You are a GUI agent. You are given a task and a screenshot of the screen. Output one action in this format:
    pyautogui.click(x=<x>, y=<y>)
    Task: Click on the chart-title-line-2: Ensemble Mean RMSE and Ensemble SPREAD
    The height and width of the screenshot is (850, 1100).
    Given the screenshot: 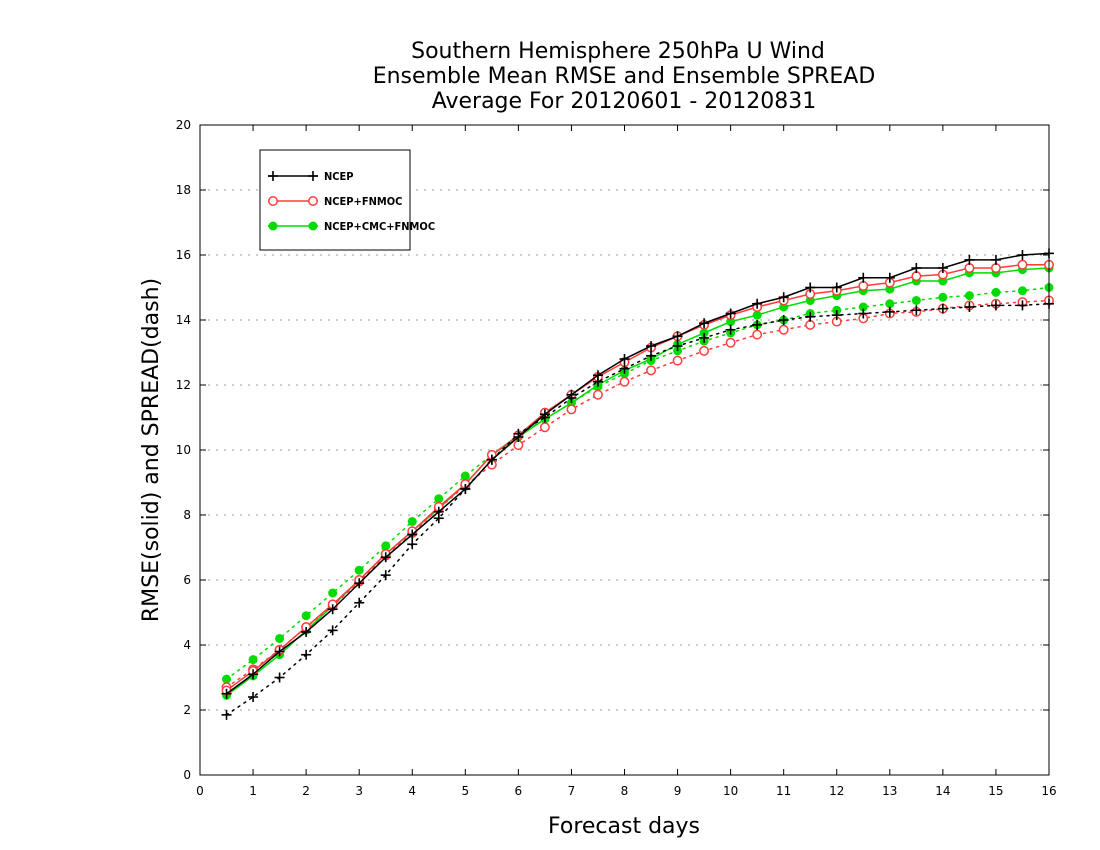 What is the action you would take?
    pyautogui.click(x=624, y=76)
    